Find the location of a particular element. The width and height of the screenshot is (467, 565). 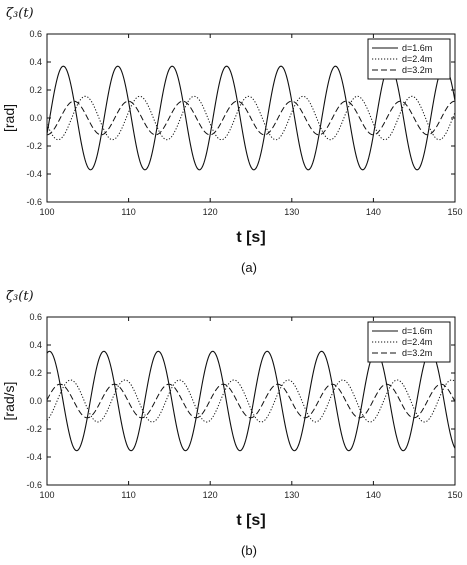

figure-caption: (a) is located at coordinates (249, 267).